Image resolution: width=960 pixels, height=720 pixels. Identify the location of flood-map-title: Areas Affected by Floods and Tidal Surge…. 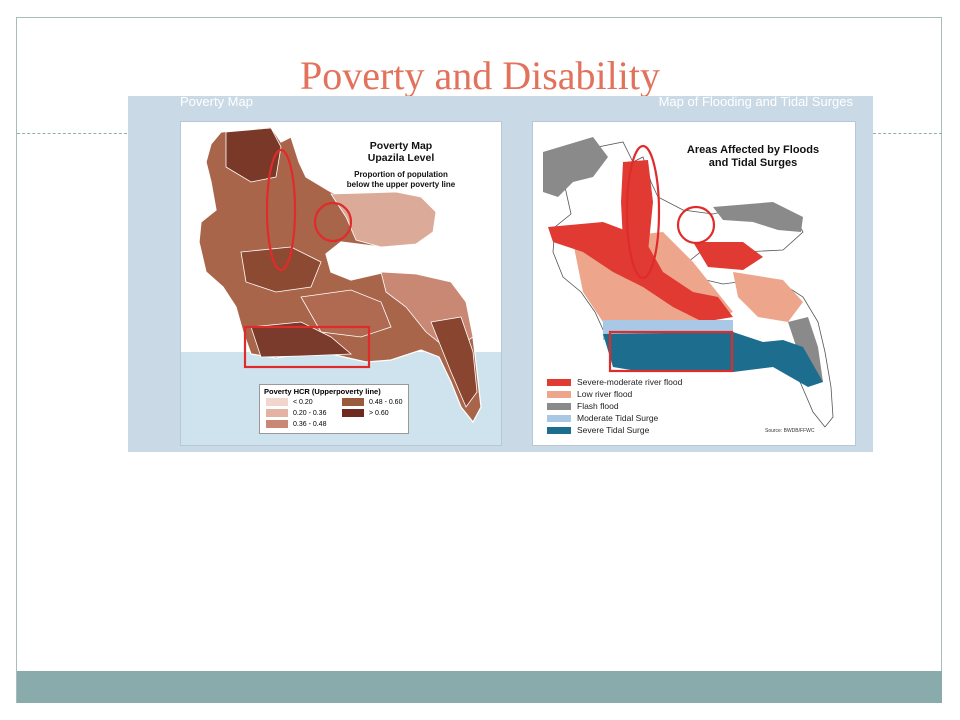
(753, 157).